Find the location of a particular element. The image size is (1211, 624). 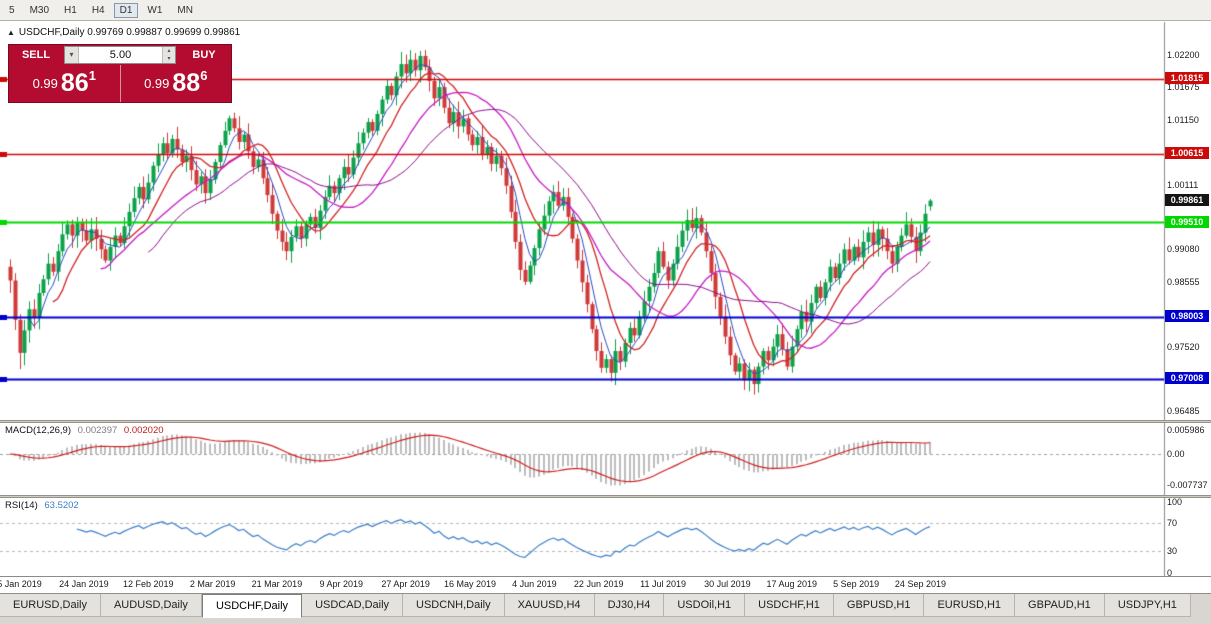

volume-spinner: ▾ ▴ ▾ is located at coordinates (120, 55).